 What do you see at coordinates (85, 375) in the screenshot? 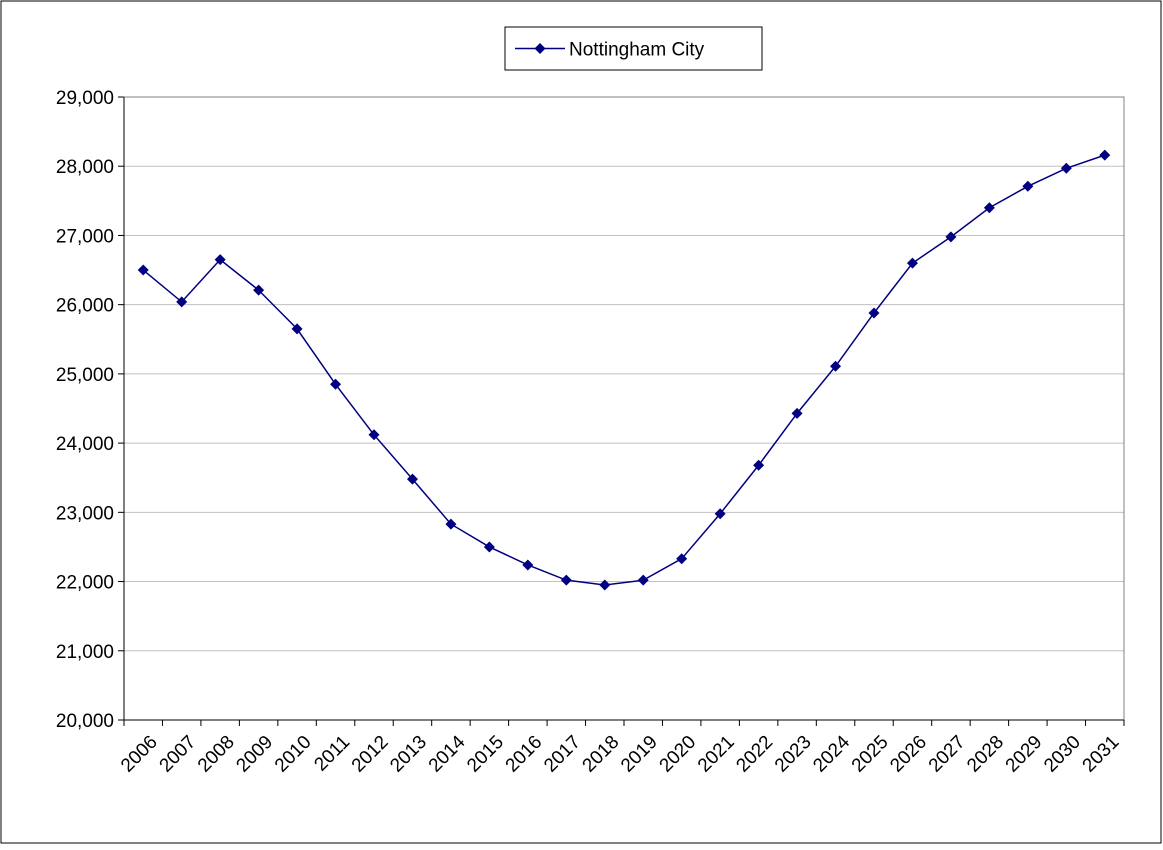
I see `y-tick-label: 25,000` at bounding box center [85, 375].